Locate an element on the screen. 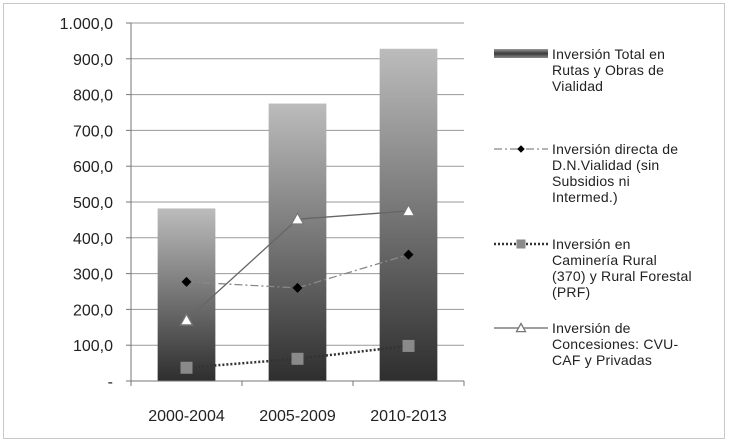  legend-label: Caminería Rural is located at coordinates (604, 260).